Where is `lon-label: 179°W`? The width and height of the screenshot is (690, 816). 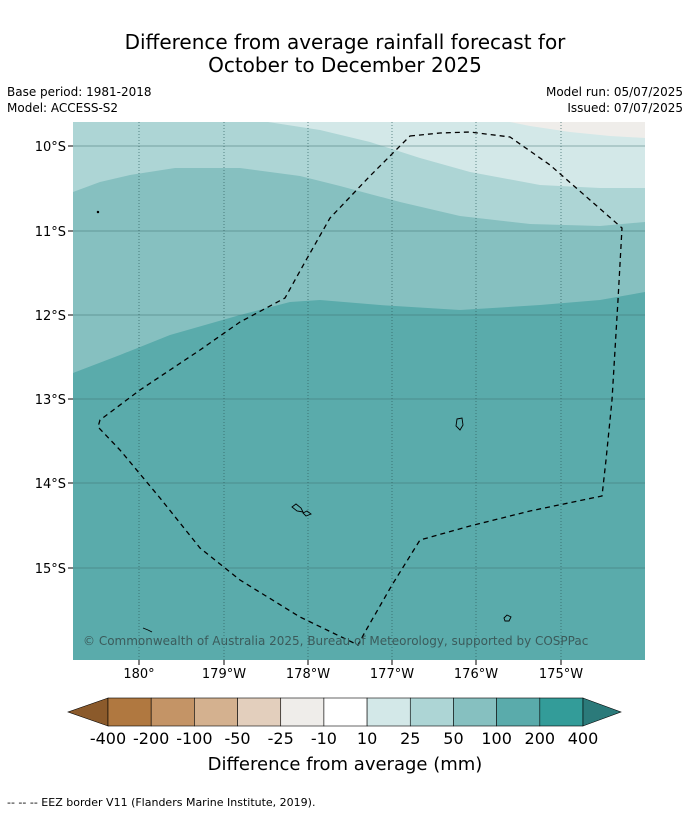
lon-label: 179°W is located at coordinates (224, 674).